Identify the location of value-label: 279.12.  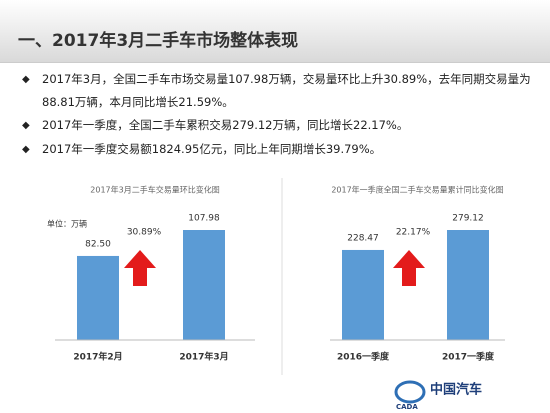
(468, 219).